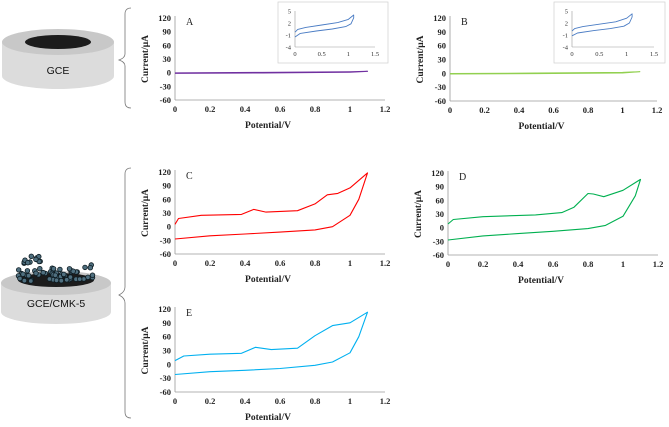 The height and width of the screenshot is (427, 669). Describe the element at coordinates (566, 12) in the screenshot. I see `inset-y-tick-label: 5` at that location.